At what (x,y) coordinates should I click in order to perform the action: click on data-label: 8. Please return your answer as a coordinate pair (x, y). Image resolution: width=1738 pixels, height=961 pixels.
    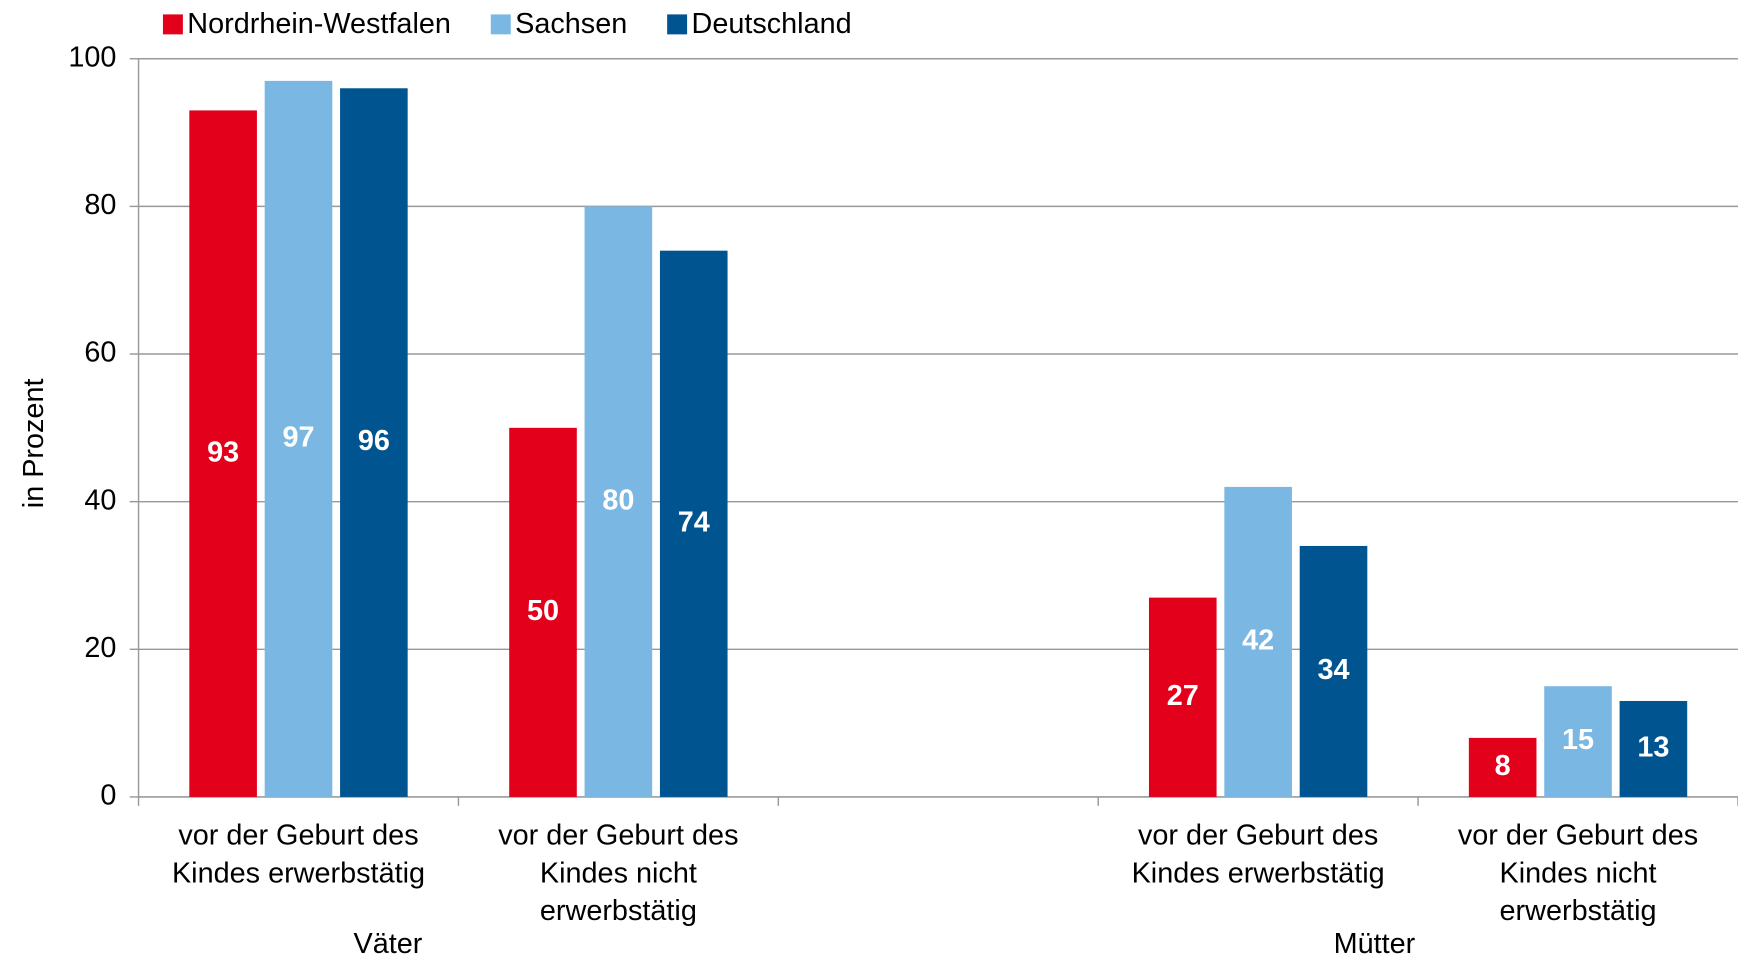
    Looking at the image, I should click on (1503, 766).